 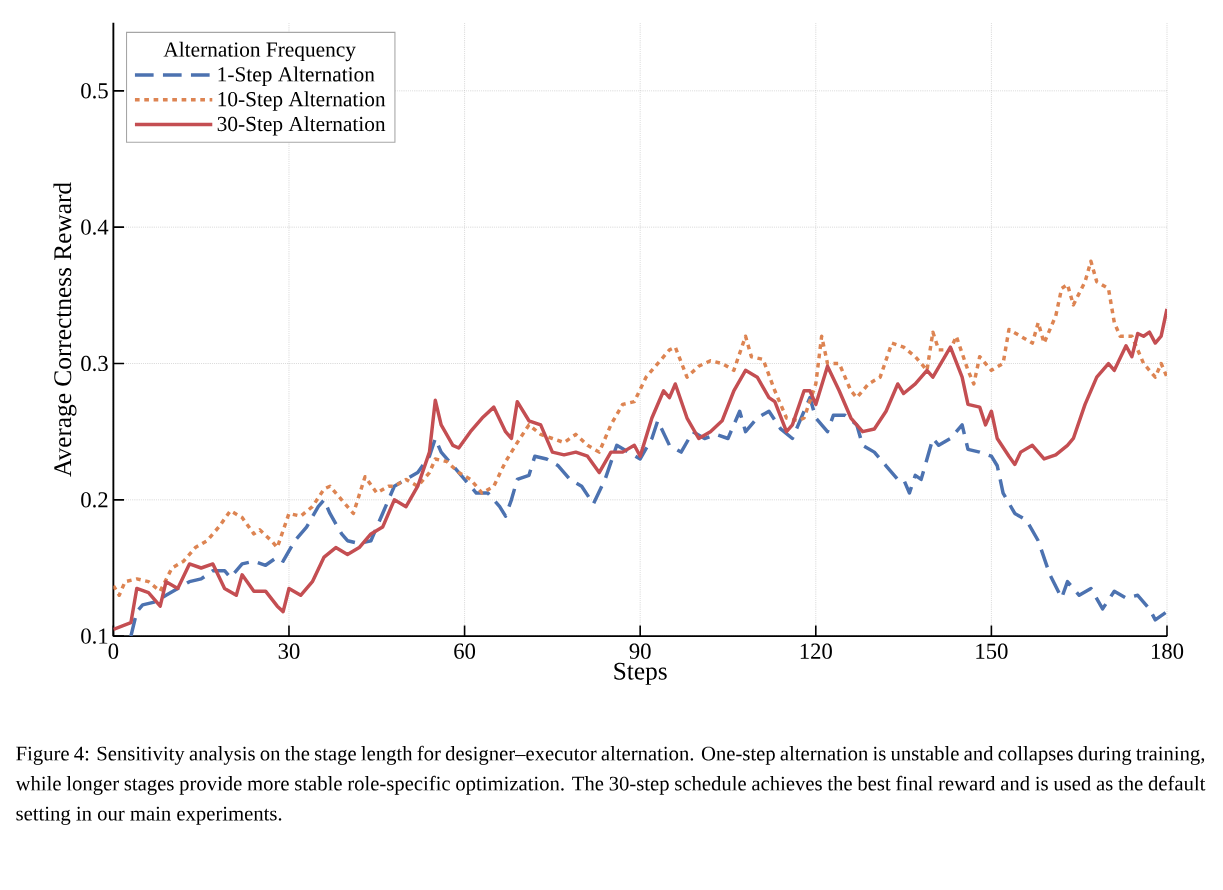 What do you see at coordinates (259, 51) in the screenshot?
I see `legend-title: Alternation Frequency` at bounding box center [259, 51].